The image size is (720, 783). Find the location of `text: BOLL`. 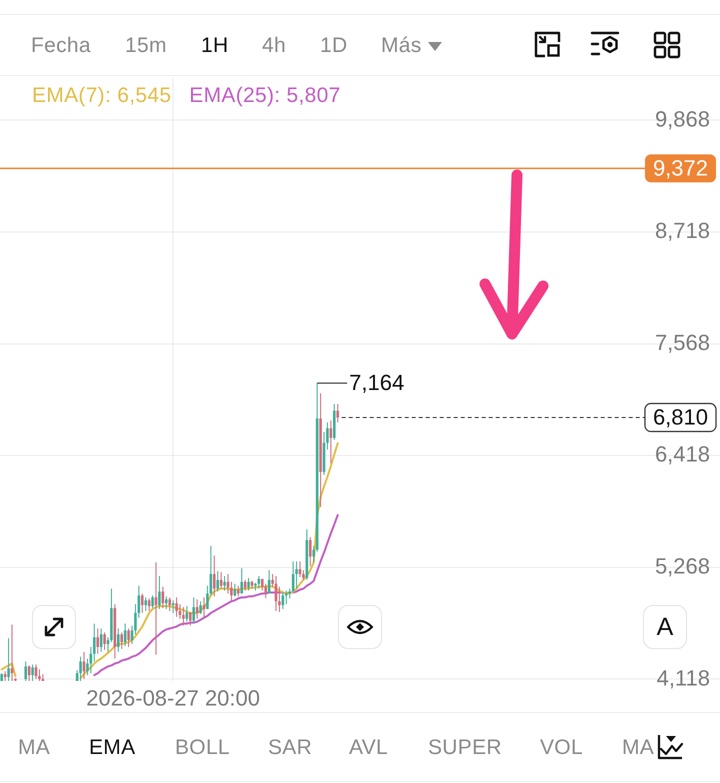

text: BOLL is located at coordinates (202, 748).